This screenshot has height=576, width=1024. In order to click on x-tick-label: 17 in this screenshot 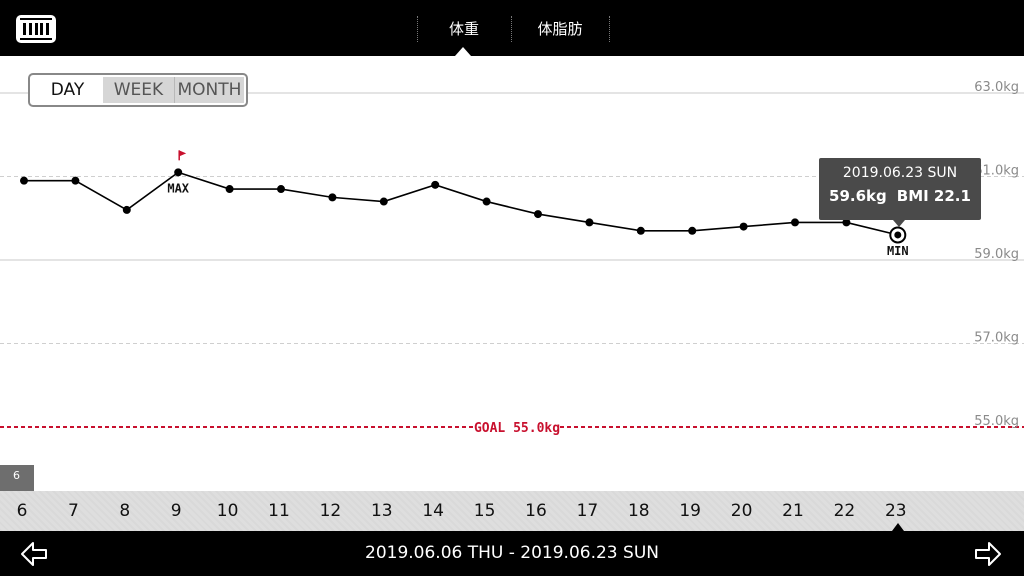, I will do `click(587, 511)`.